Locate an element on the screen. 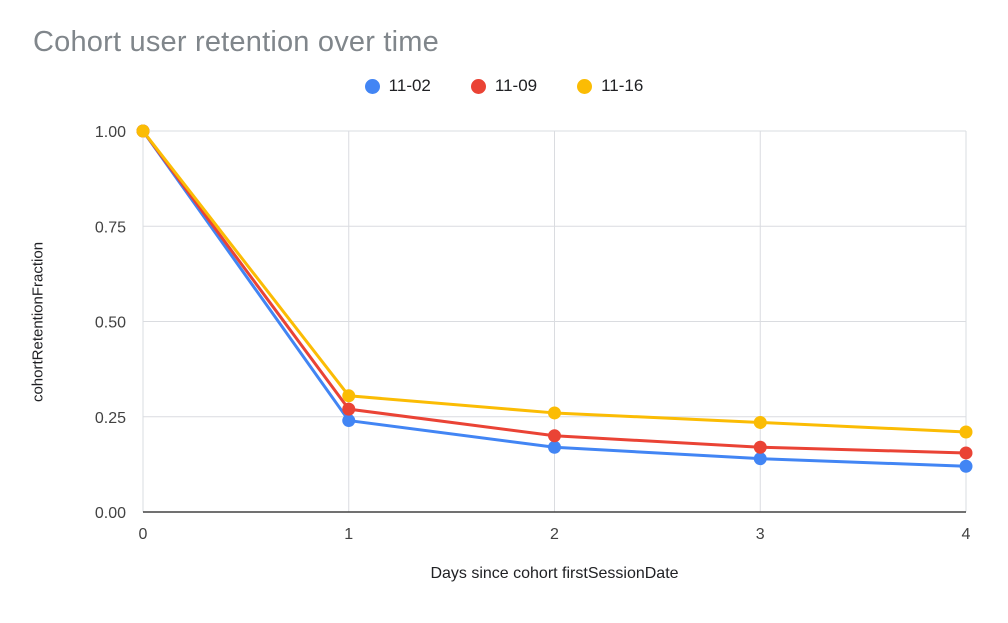  x-tick-label: 1 is located at coordinates (348, 534).